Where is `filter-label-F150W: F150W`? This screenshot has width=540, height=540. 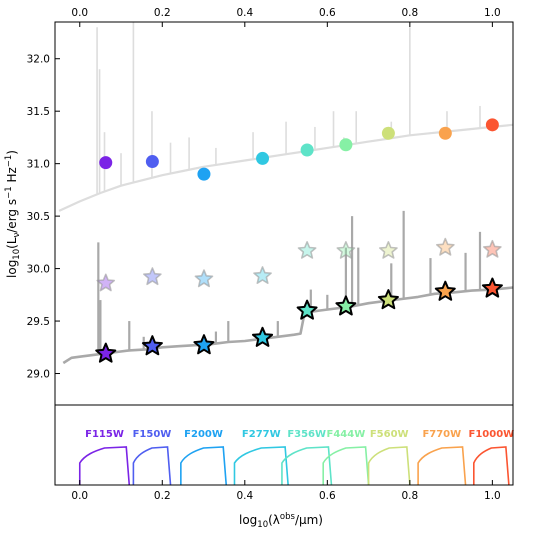 filter-label-F150W: F150W is located at coordinates (152, 434).